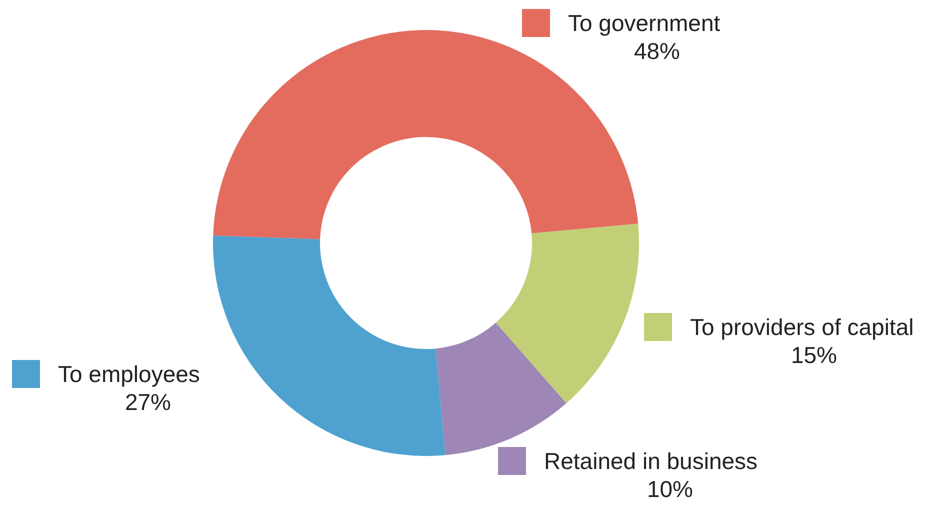 This screenshot has height=505, width=946. What do you see at coordinates (670, 489) in the screenshot?
I see `data-label: 10%` at bounding box center [670, 489].